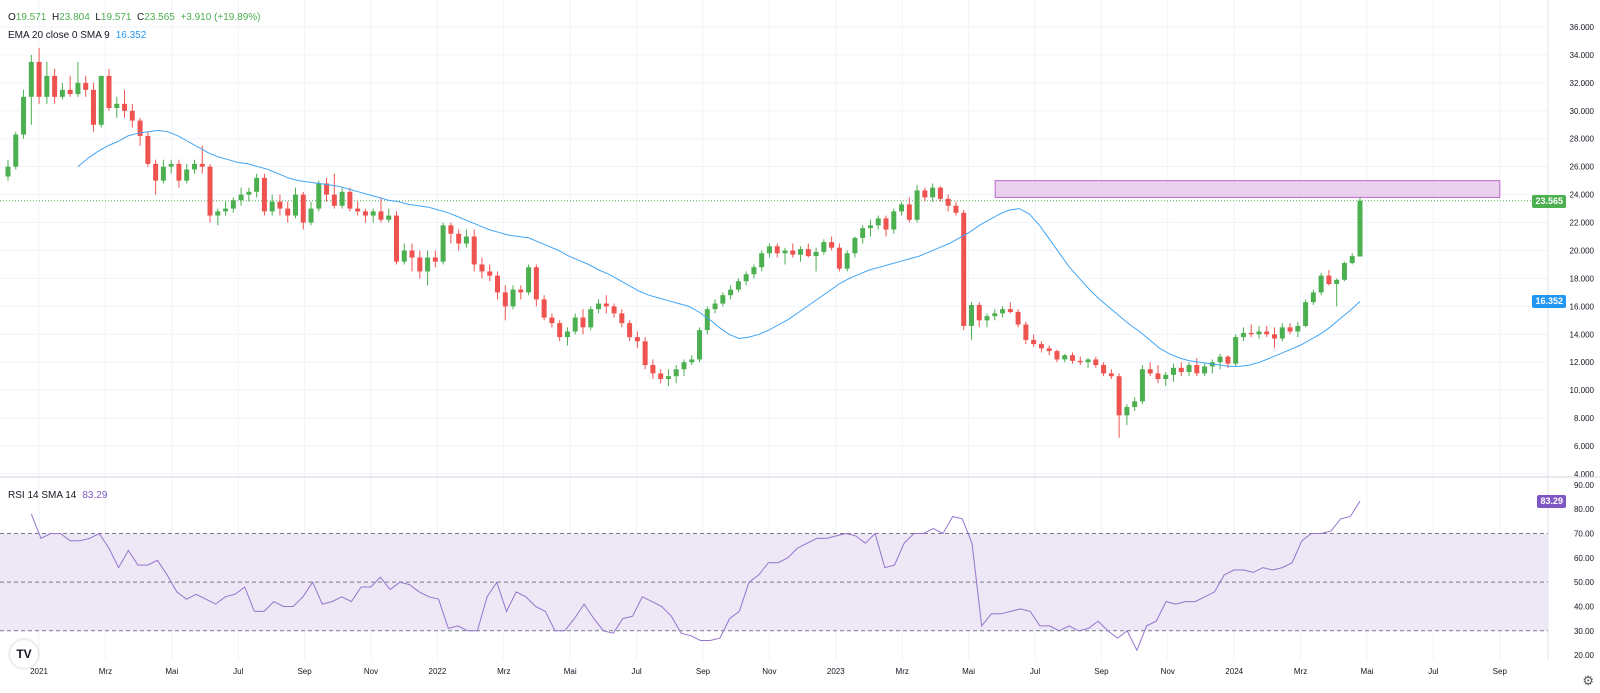  Describe the element at coordinates (1584, 655) in the screenshot. I see `rsi-tick-label: 20.00` at that location.